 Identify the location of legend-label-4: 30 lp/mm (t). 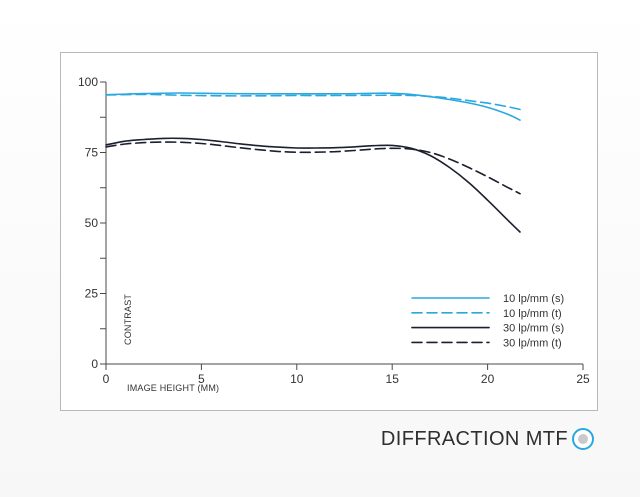
(532, 343).